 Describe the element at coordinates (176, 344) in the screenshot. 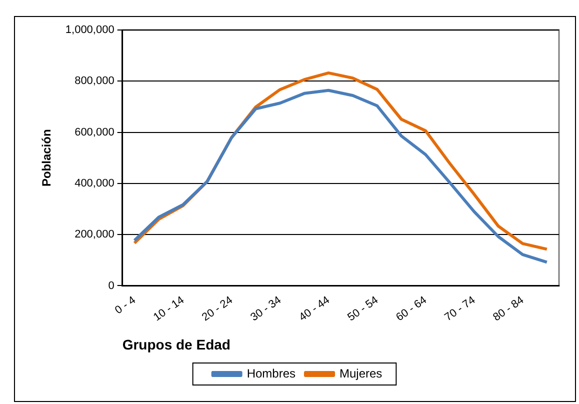

I see `x-axis-title: Grupos de Edad` at that location.